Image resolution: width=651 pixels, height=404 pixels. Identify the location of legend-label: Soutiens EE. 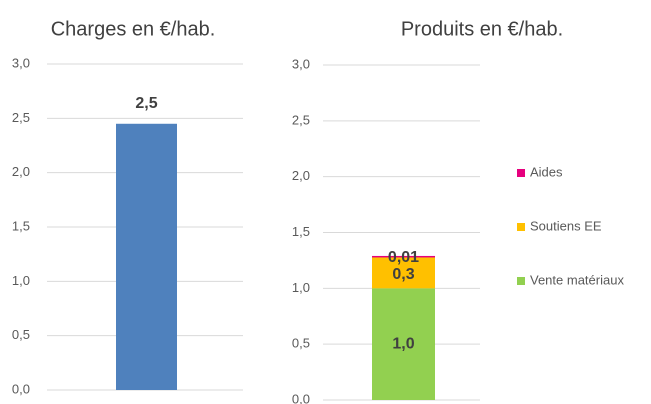
(566, 225).